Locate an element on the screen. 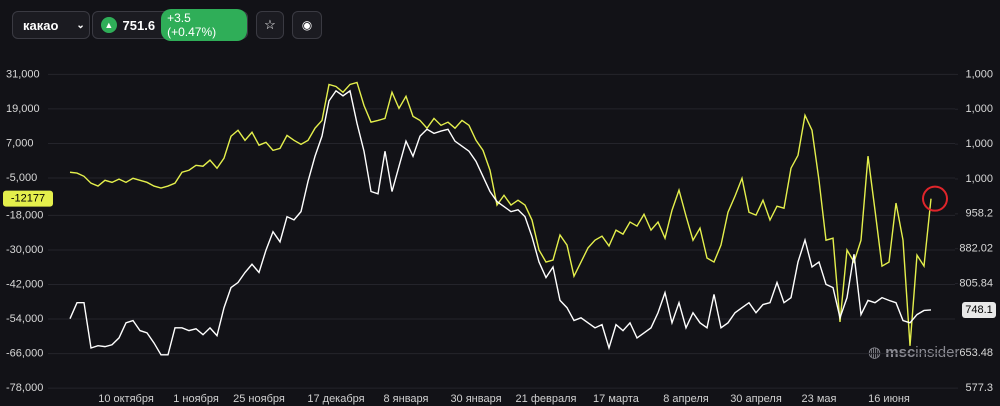  y-tick-label: -78,000 is located at coordinates (24, 388).